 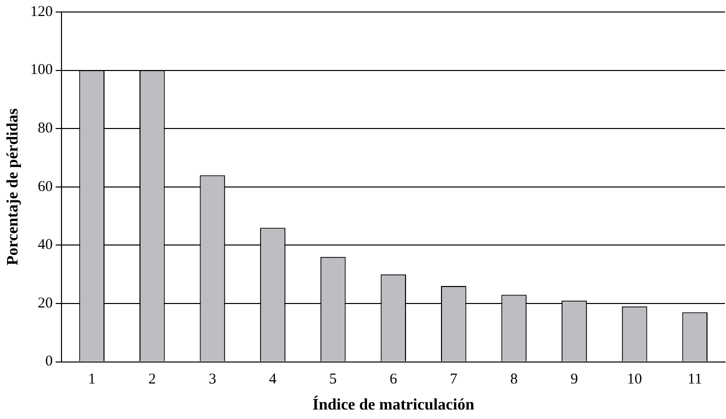 What do you see at coordinates (152, 380) in the screenshot?
I see `x-tick-label: 2` at bounding box center [152, 380].